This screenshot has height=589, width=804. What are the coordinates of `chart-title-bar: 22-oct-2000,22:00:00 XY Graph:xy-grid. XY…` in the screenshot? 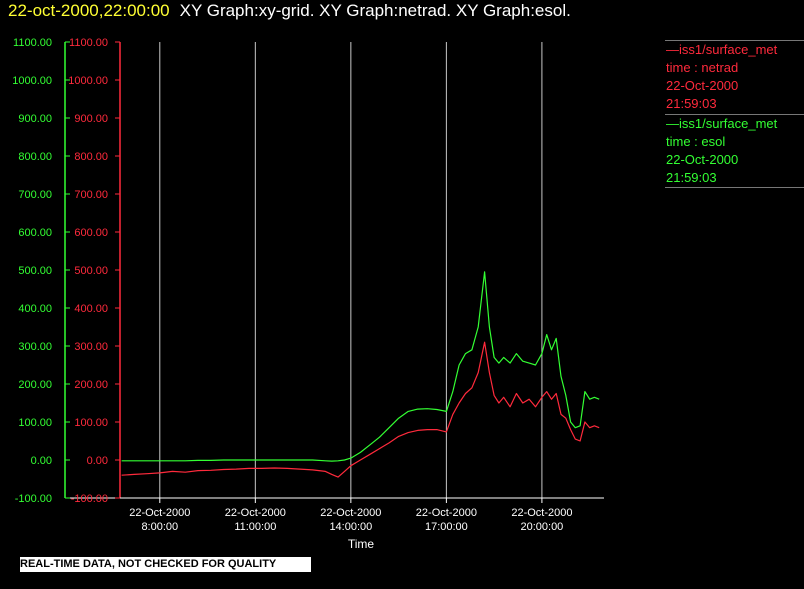 It's located at (289, 12).